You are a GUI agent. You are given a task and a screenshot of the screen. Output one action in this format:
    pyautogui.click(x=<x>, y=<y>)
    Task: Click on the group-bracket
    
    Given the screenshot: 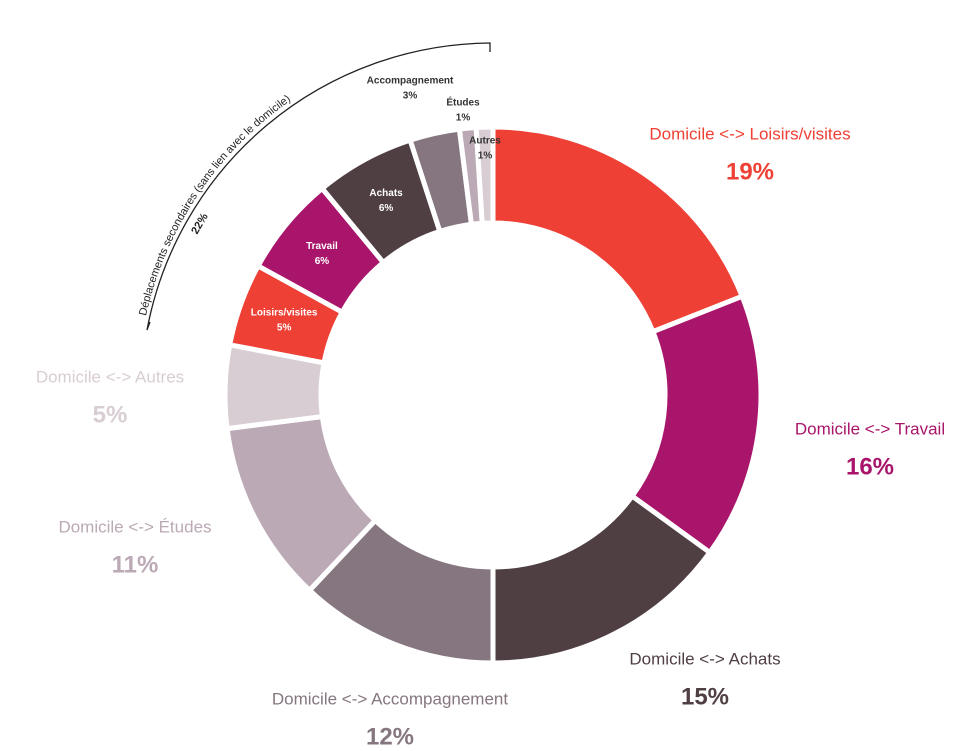 What is the action you would take?
    pyautogui.click(x=318, y=186)
    